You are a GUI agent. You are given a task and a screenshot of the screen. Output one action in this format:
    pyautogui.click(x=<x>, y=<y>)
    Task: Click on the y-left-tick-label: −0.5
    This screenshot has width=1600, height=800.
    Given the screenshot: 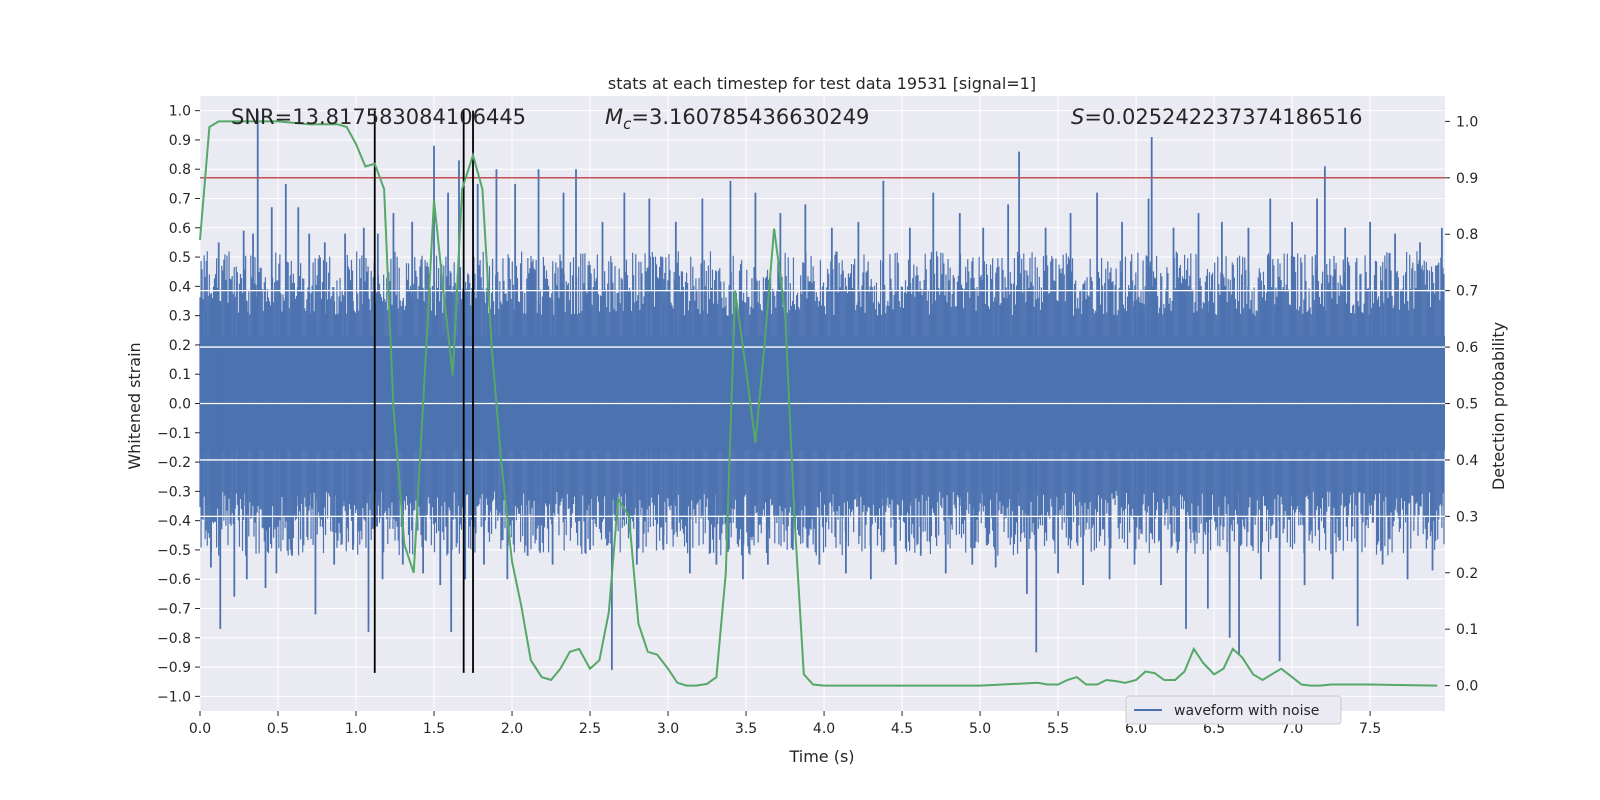 What is the action you would take?
    pyautogui.click(x=174, y=551)
    